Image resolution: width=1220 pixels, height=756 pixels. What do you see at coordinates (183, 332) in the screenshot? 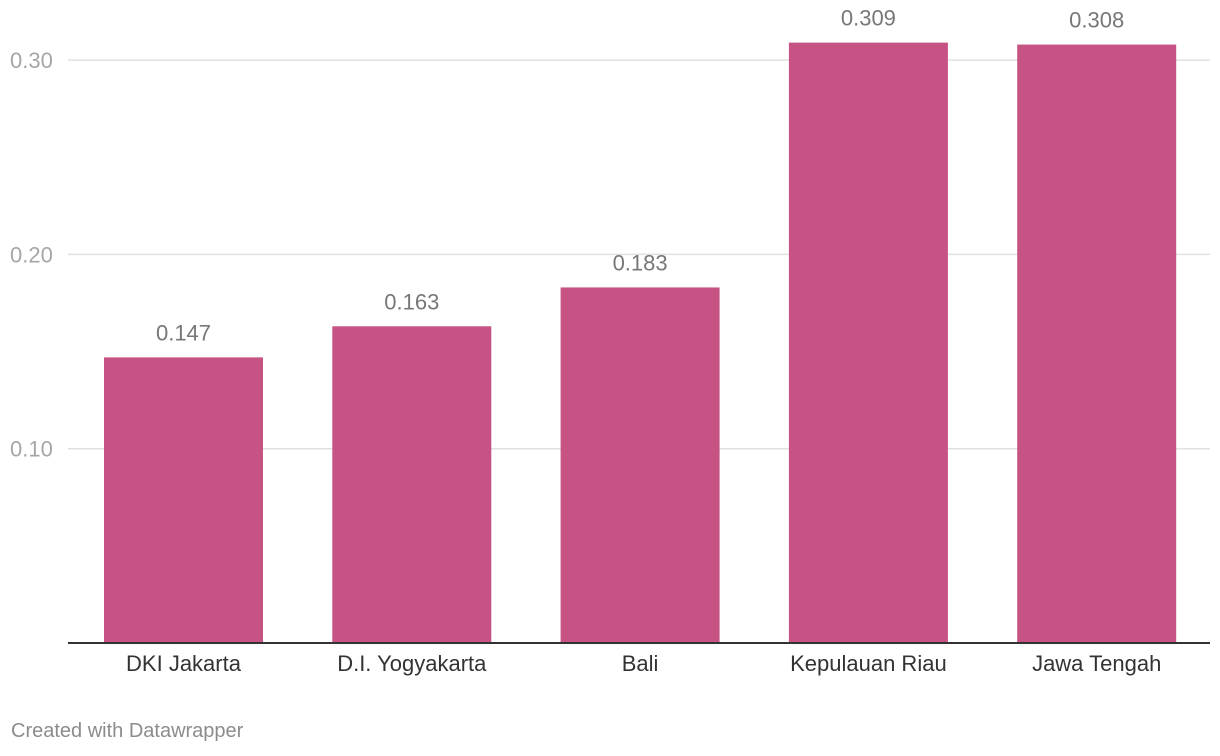
I see `value-label: 0.147` at bounding box center [183, 332].